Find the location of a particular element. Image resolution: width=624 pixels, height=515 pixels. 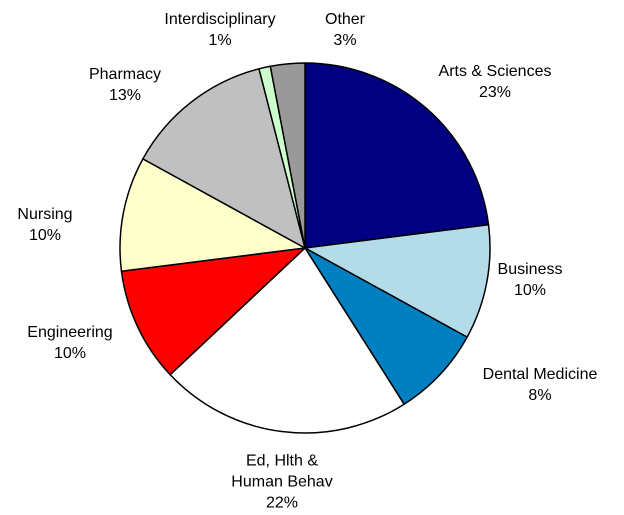

slice-label: Ed, Hlth & Human Behav 22% is located at coordinates (282, 482).